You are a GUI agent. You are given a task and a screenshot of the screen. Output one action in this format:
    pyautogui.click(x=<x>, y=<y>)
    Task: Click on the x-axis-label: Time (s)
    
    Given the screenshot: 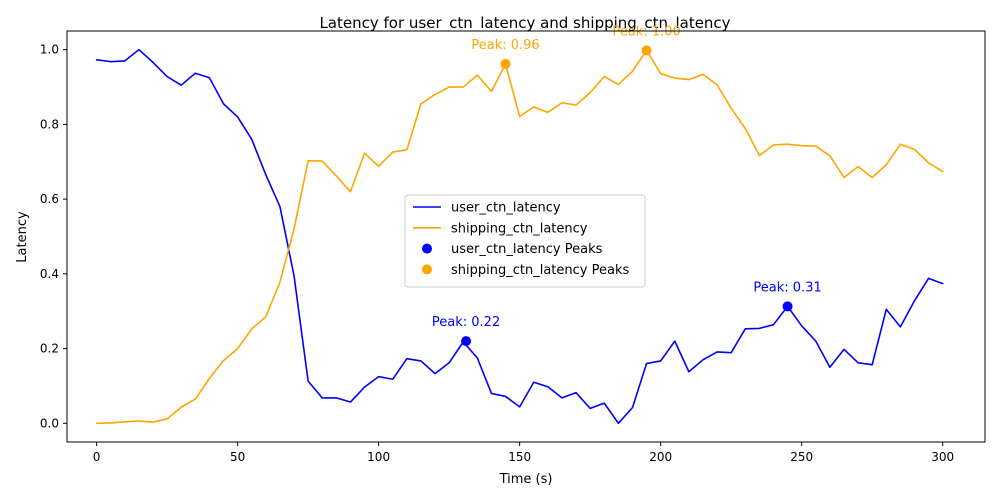 What is the action you would take?
    pyautogui.click(x=526, y=479)
    